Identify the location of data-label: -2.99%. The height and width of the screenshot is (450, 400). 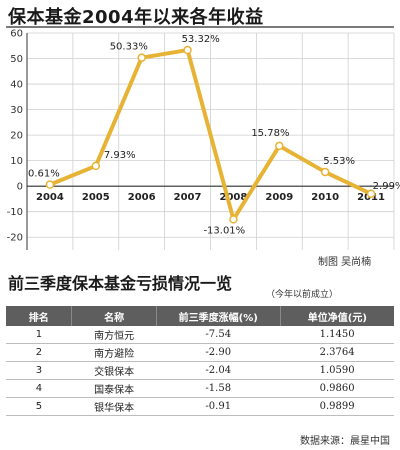
(384, 186).